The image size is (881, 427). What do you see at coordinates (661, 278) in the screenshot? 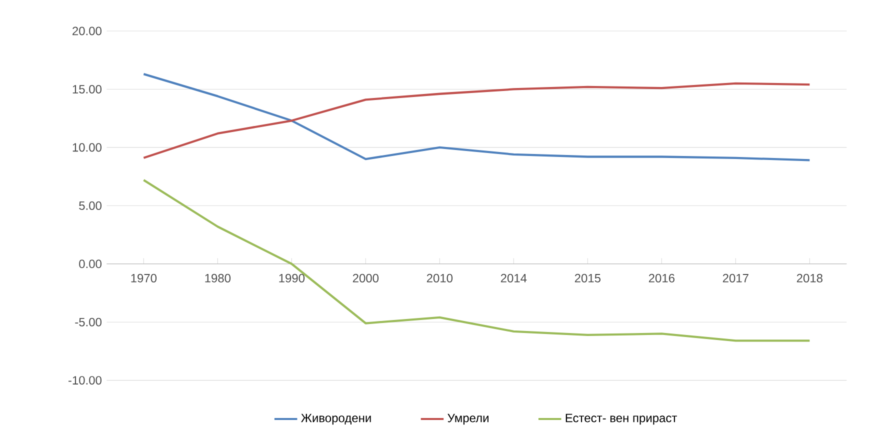
I see `x-tick-label: 2016` at bounding box center [661, 278].